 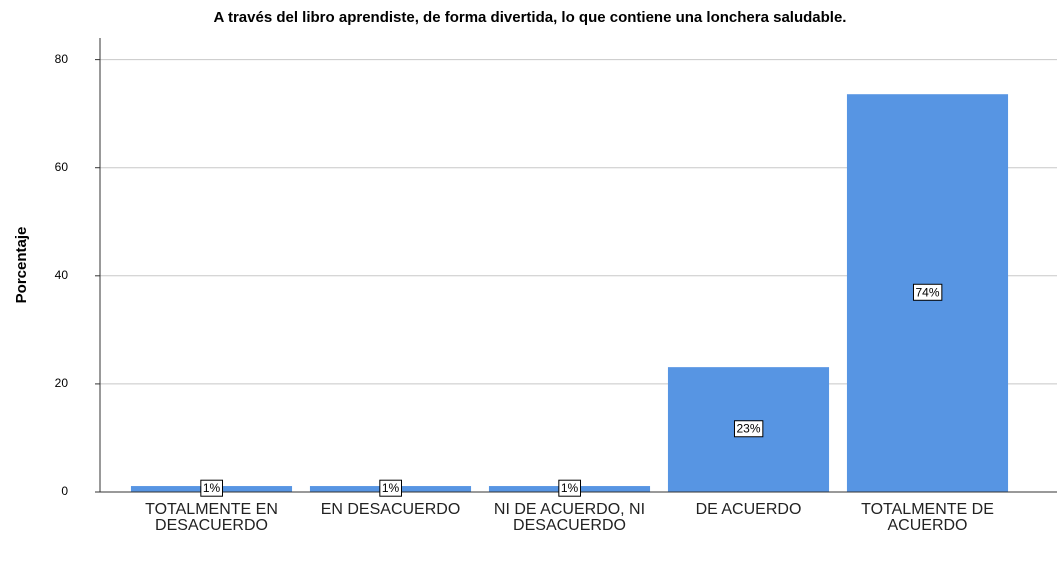 I want to click on x-tick-label: NI DE ACUERDO, NI DESACUERDO, so click(x=569, y=517).